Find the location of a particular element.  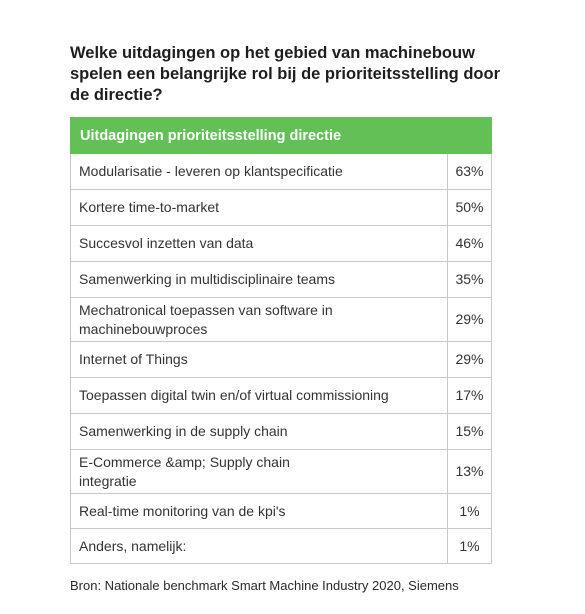

table-row: Succesvol inzetten van data 46% is located at coordinates (281, 243).